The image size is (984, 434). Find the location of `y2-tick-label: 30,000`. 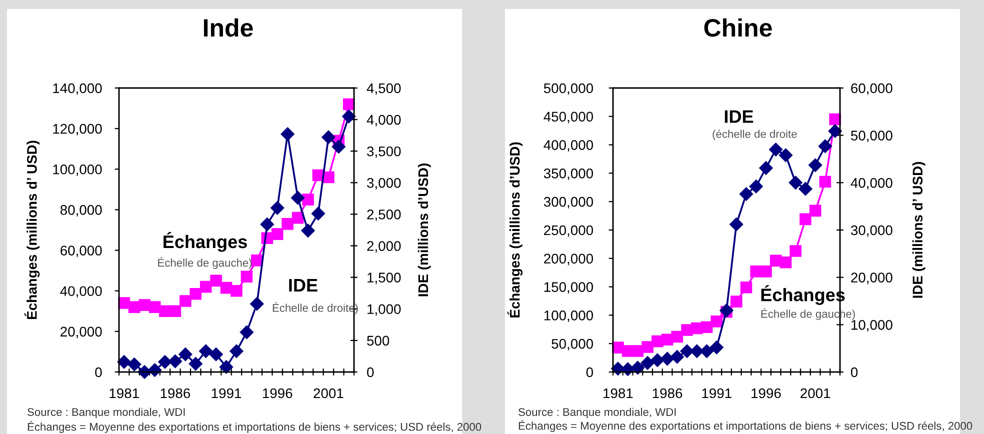

y2-tick-label: 30,000 is located at coordinates (871, 231).